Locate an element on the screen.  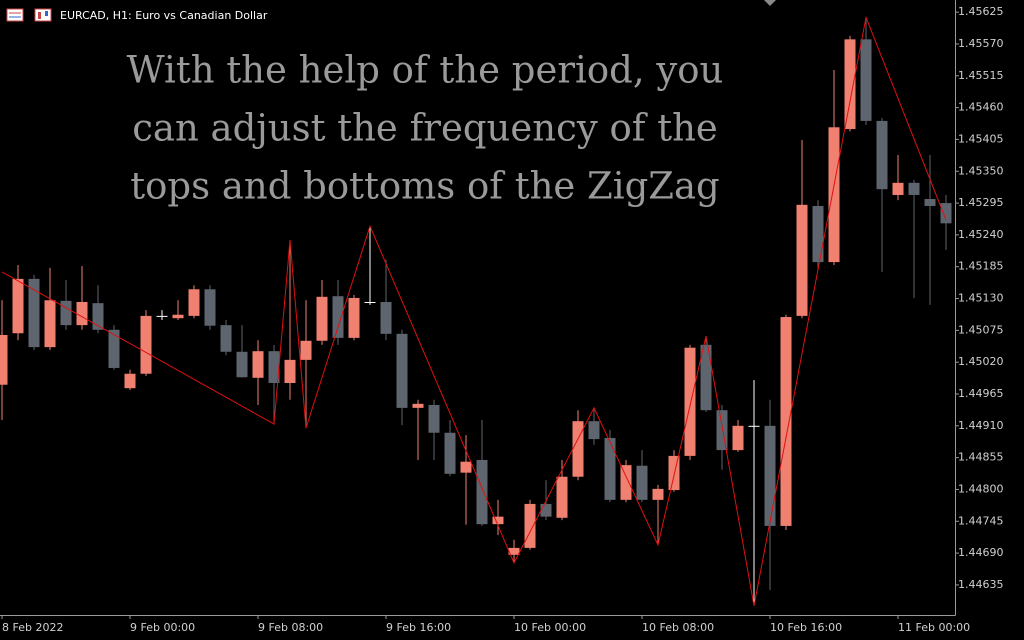
chart-title: EURCAD, H1: Euro vs Canadian Dollar is located at coordinates (164, 15).